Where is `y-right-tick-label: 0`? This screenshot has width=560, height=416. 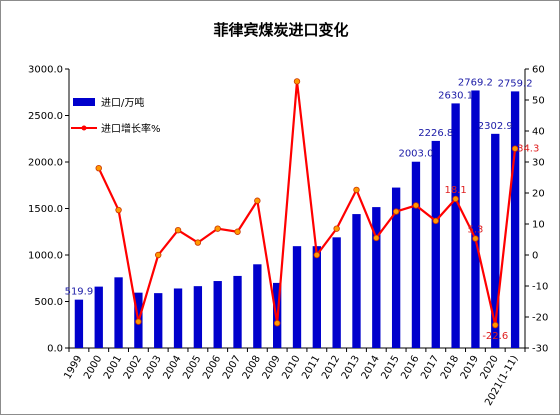 y-right-tick-label: 0 is located at coordinates (535, 256).